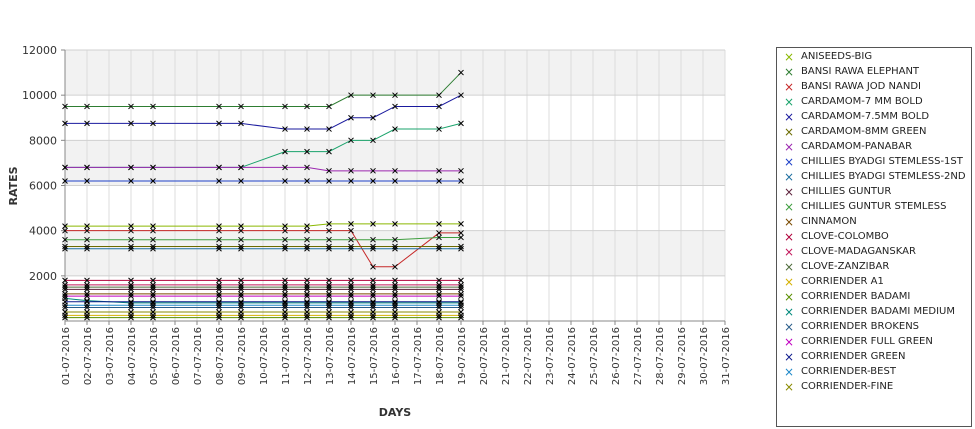 Image resolution: width=975 pixels, height=429 pixels. I want to click on legend-item: × CLOVE-ZANZIBAR, so click(874, 267).